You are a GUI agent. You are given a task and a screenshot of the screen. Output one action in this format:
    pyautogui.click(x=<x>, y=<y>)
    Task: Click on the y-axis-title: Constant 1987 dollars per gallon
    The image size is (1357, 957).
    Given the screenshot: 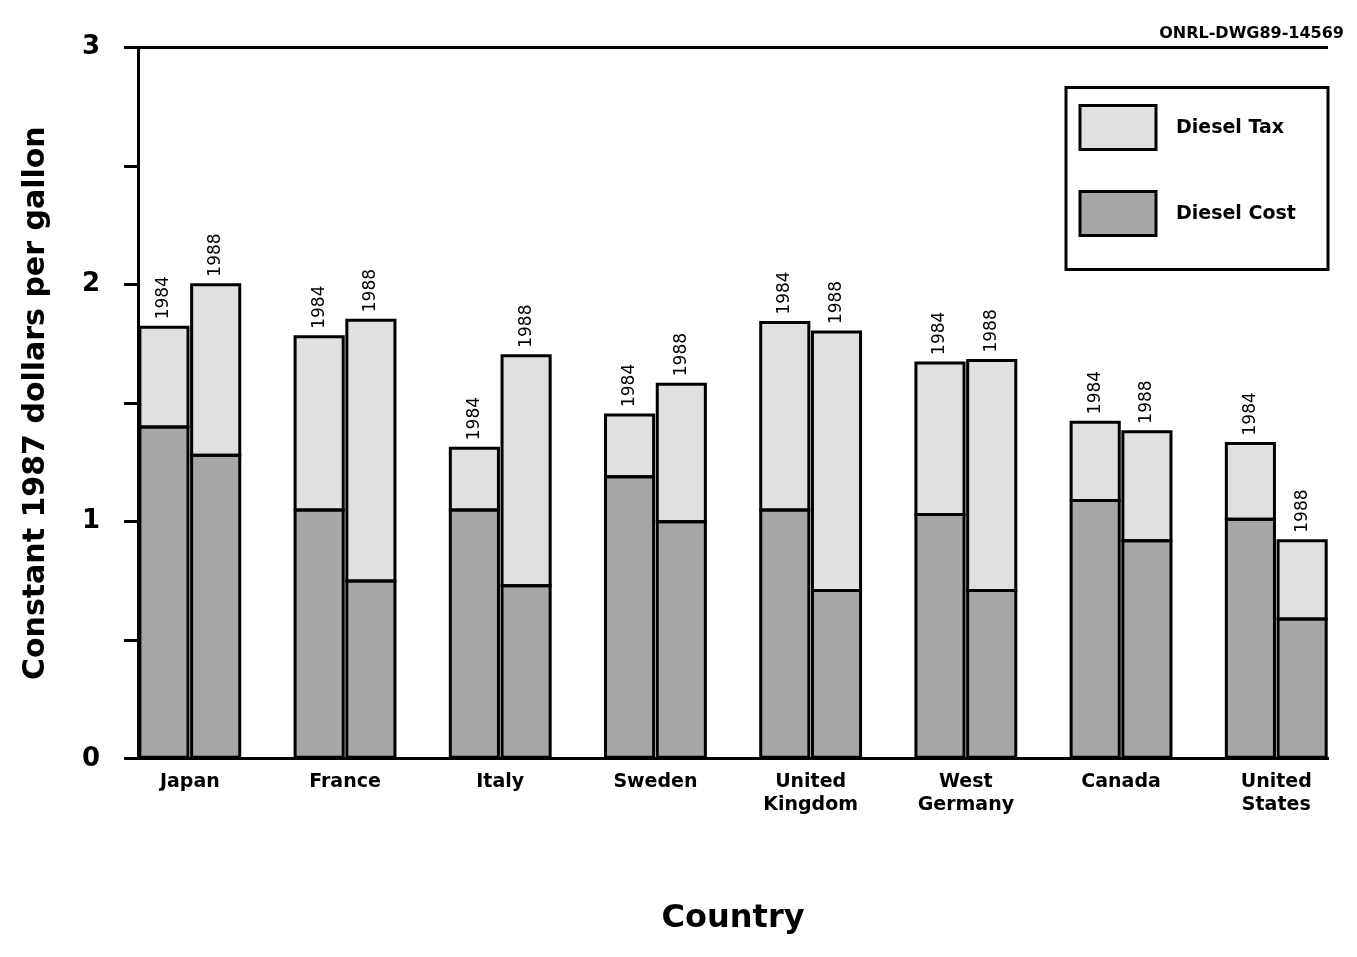 What is the action you would take?
    pyautogui.click(x=33, y=403)
    